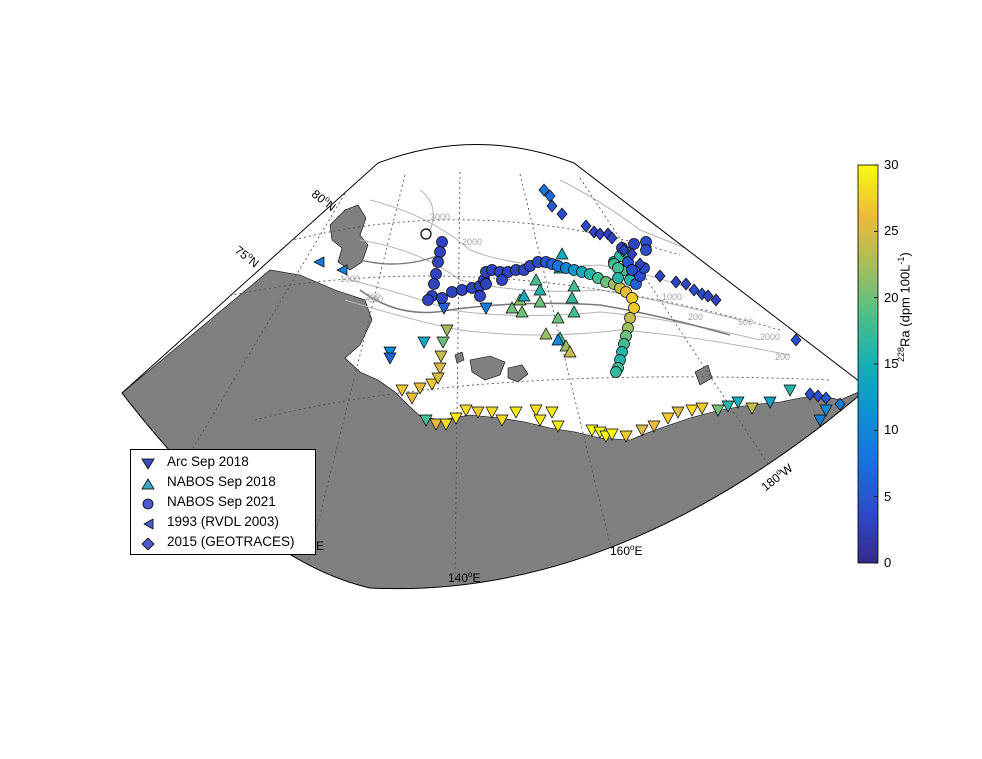 The image size is (982, 759). What do you see at coordinates (518, 373) in the screenshot?
I see `kotelny-island-land` at bounding box center [518, 373].